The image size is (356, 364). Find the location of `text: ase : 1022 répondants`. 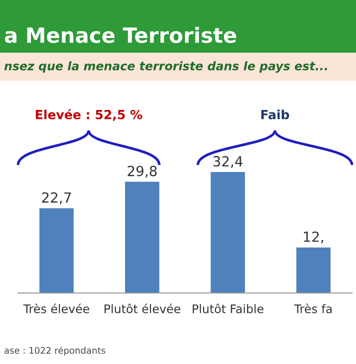

text: ase : 1022 répondants is located at coordinates (55, 351).